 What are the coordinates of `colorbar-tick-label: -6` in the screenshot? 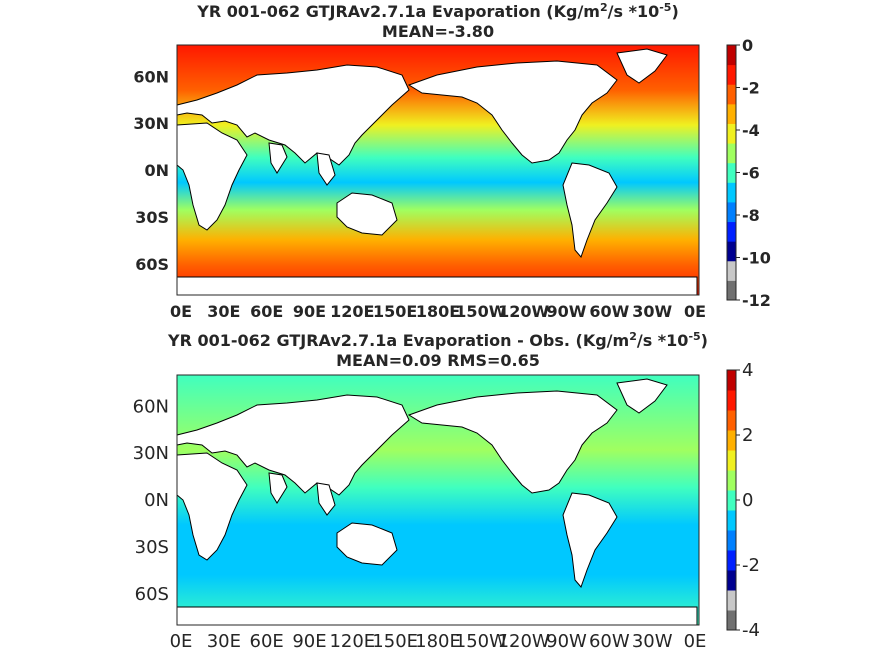 It's located at (751, 173).